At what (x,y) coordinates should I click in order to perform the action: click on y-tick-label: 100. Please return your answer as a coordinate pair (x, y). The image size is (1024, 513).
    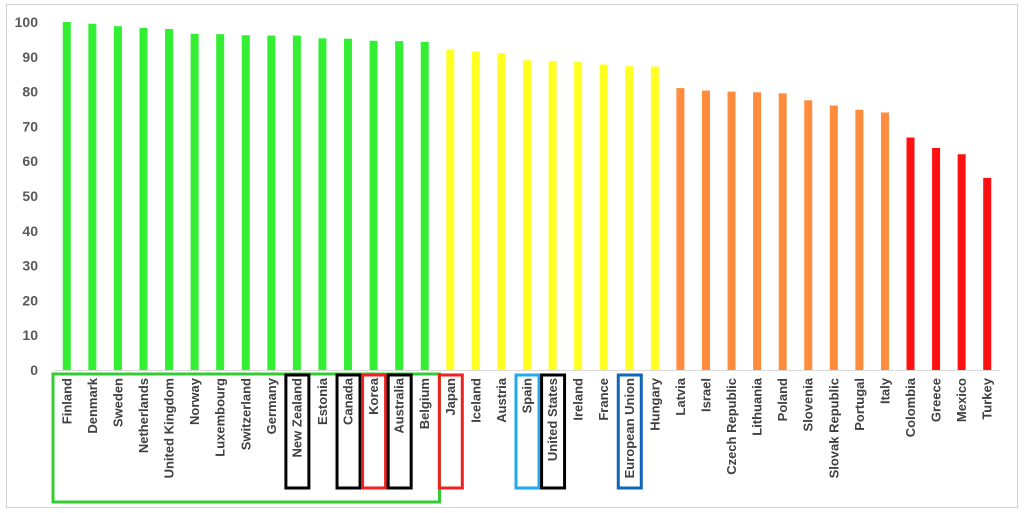
    Looking at the image, I should click on (27, 22).